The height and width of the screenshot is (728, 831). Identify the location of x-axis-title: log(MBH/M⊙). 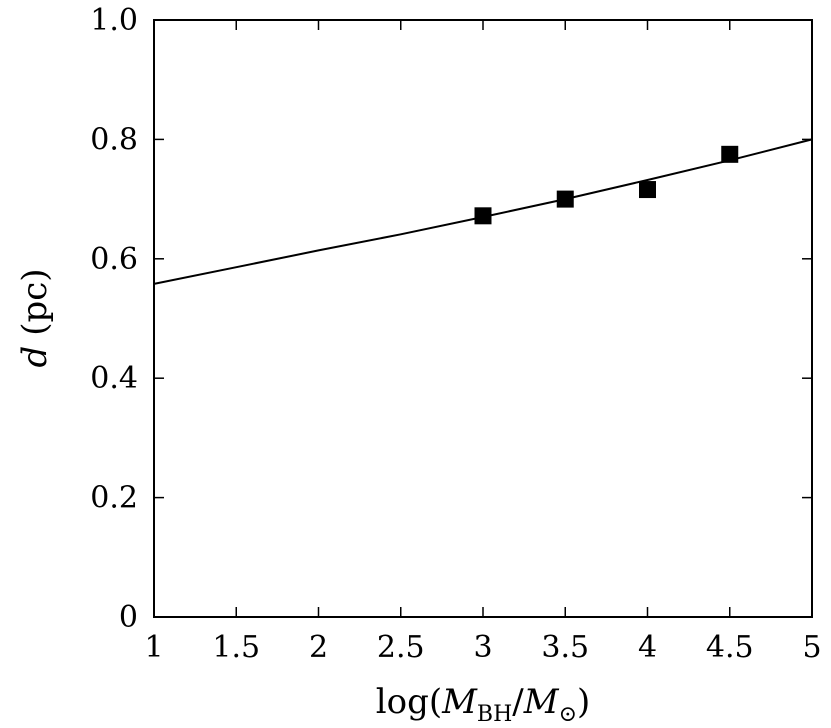
(483, 704).